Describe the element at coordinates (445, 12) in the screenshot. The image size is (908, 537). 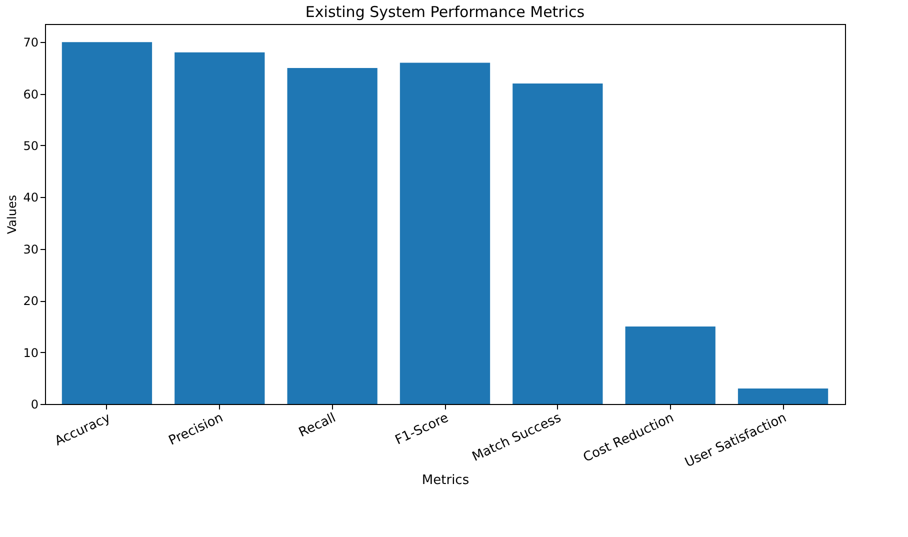
I see `chart-title: Existing System Performance Metrics` at that location.